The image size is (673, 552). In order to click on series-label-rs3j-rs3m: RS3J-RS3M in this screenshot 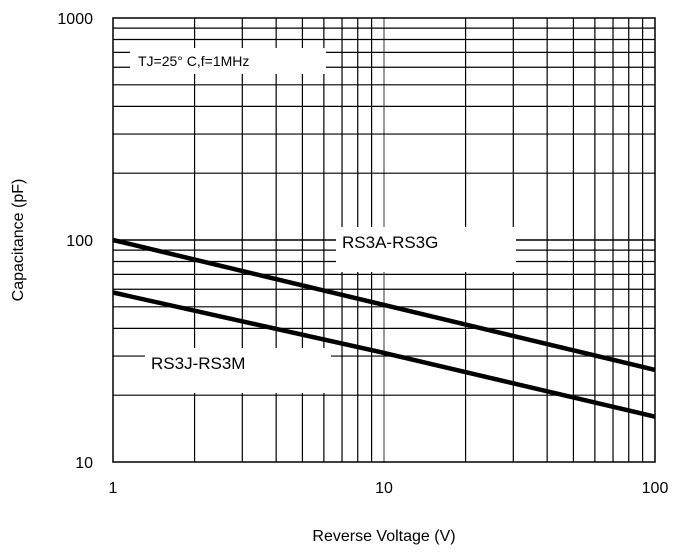, I will do `click(198, 363)`.